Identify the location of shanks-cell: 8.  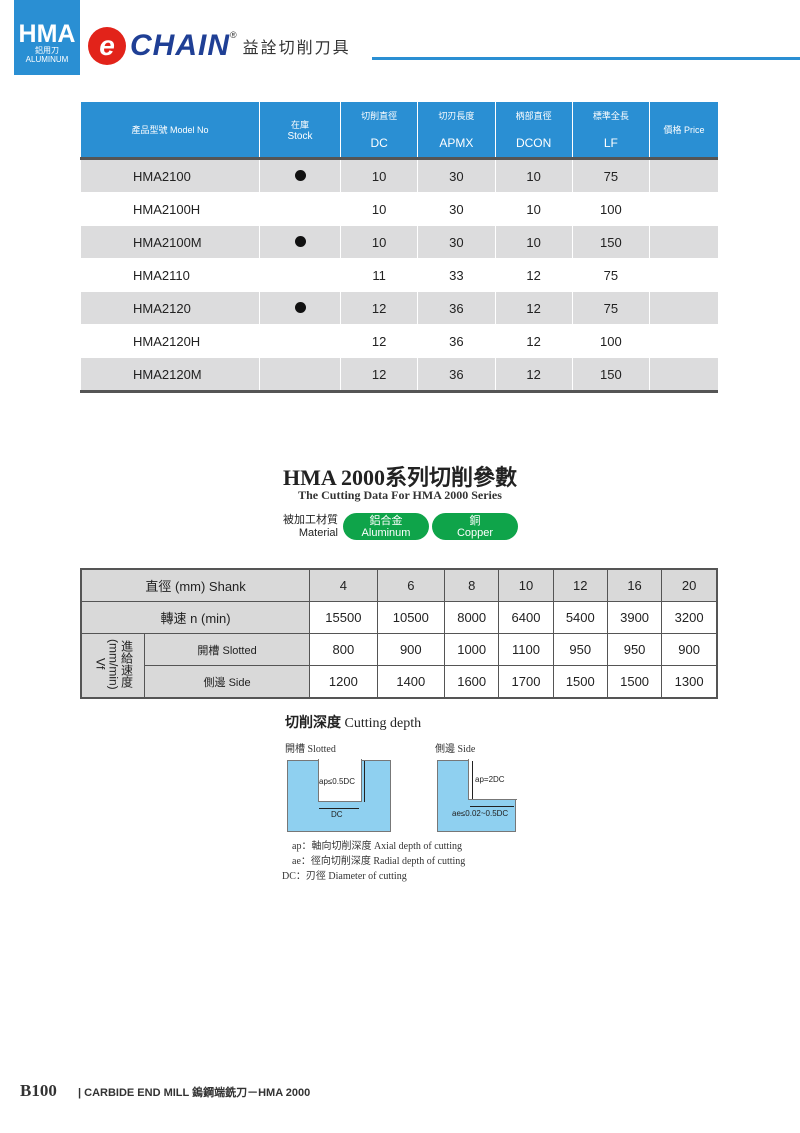
(472, 585).